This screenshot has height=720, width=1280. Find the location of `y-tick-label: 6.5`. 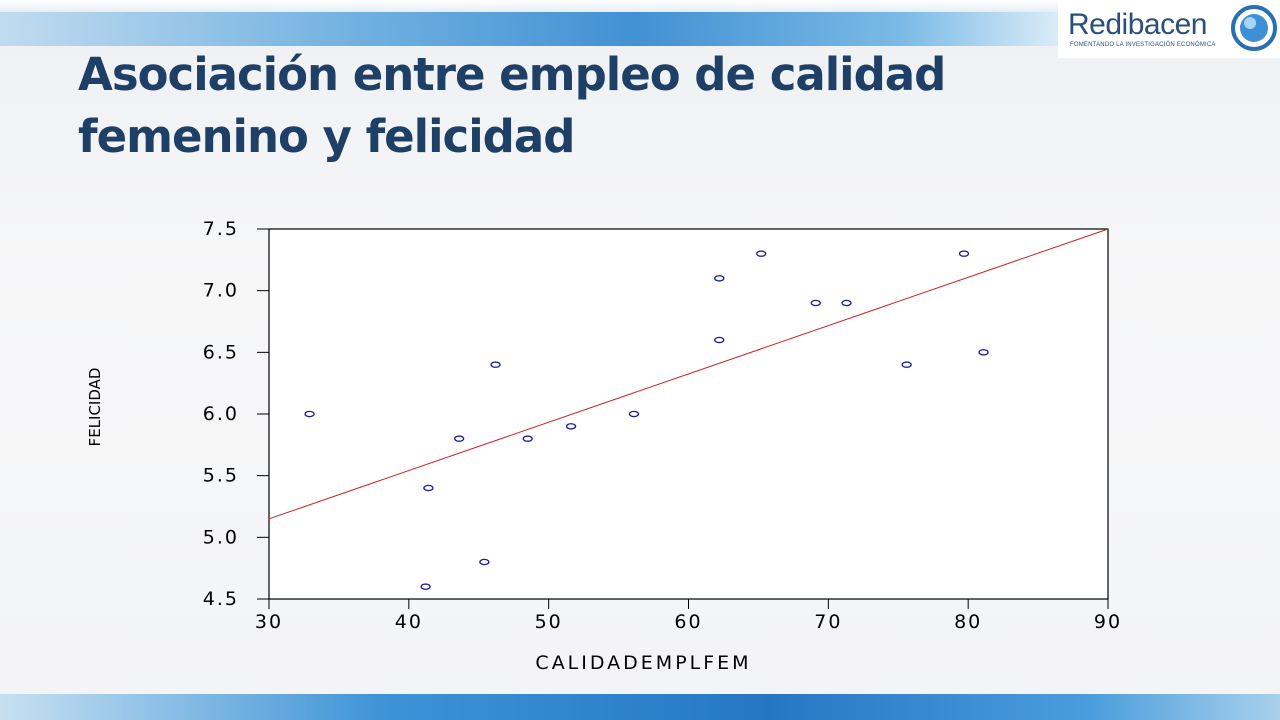

y-tick-label: 6.5 is located at coordinates (221, 352).